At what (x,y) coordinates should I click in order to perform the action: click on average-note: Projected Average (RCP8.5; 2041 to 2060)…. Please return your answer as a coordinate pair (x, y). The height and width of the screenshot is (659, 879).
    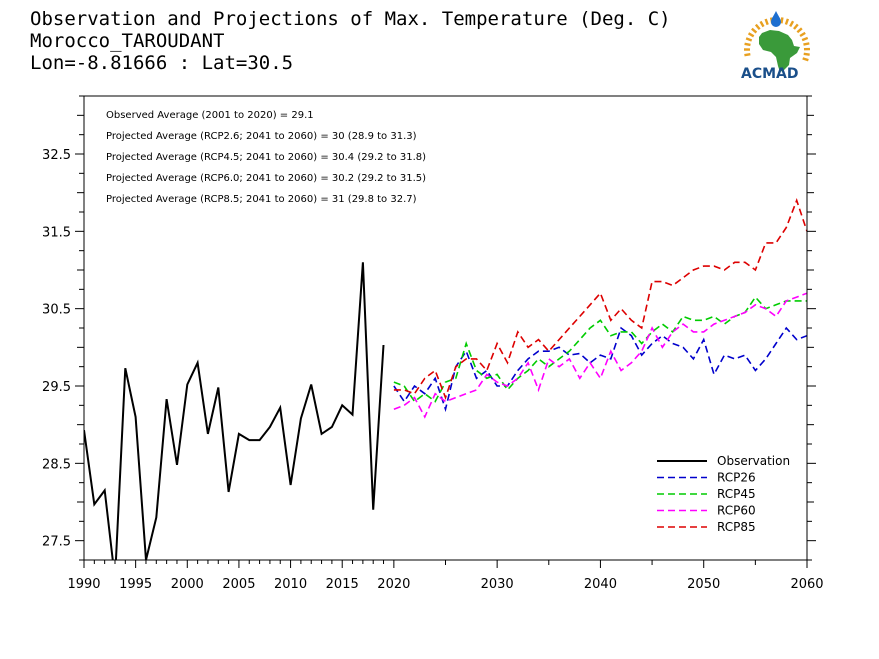
    Looking at the image, I should click on (261, 199).